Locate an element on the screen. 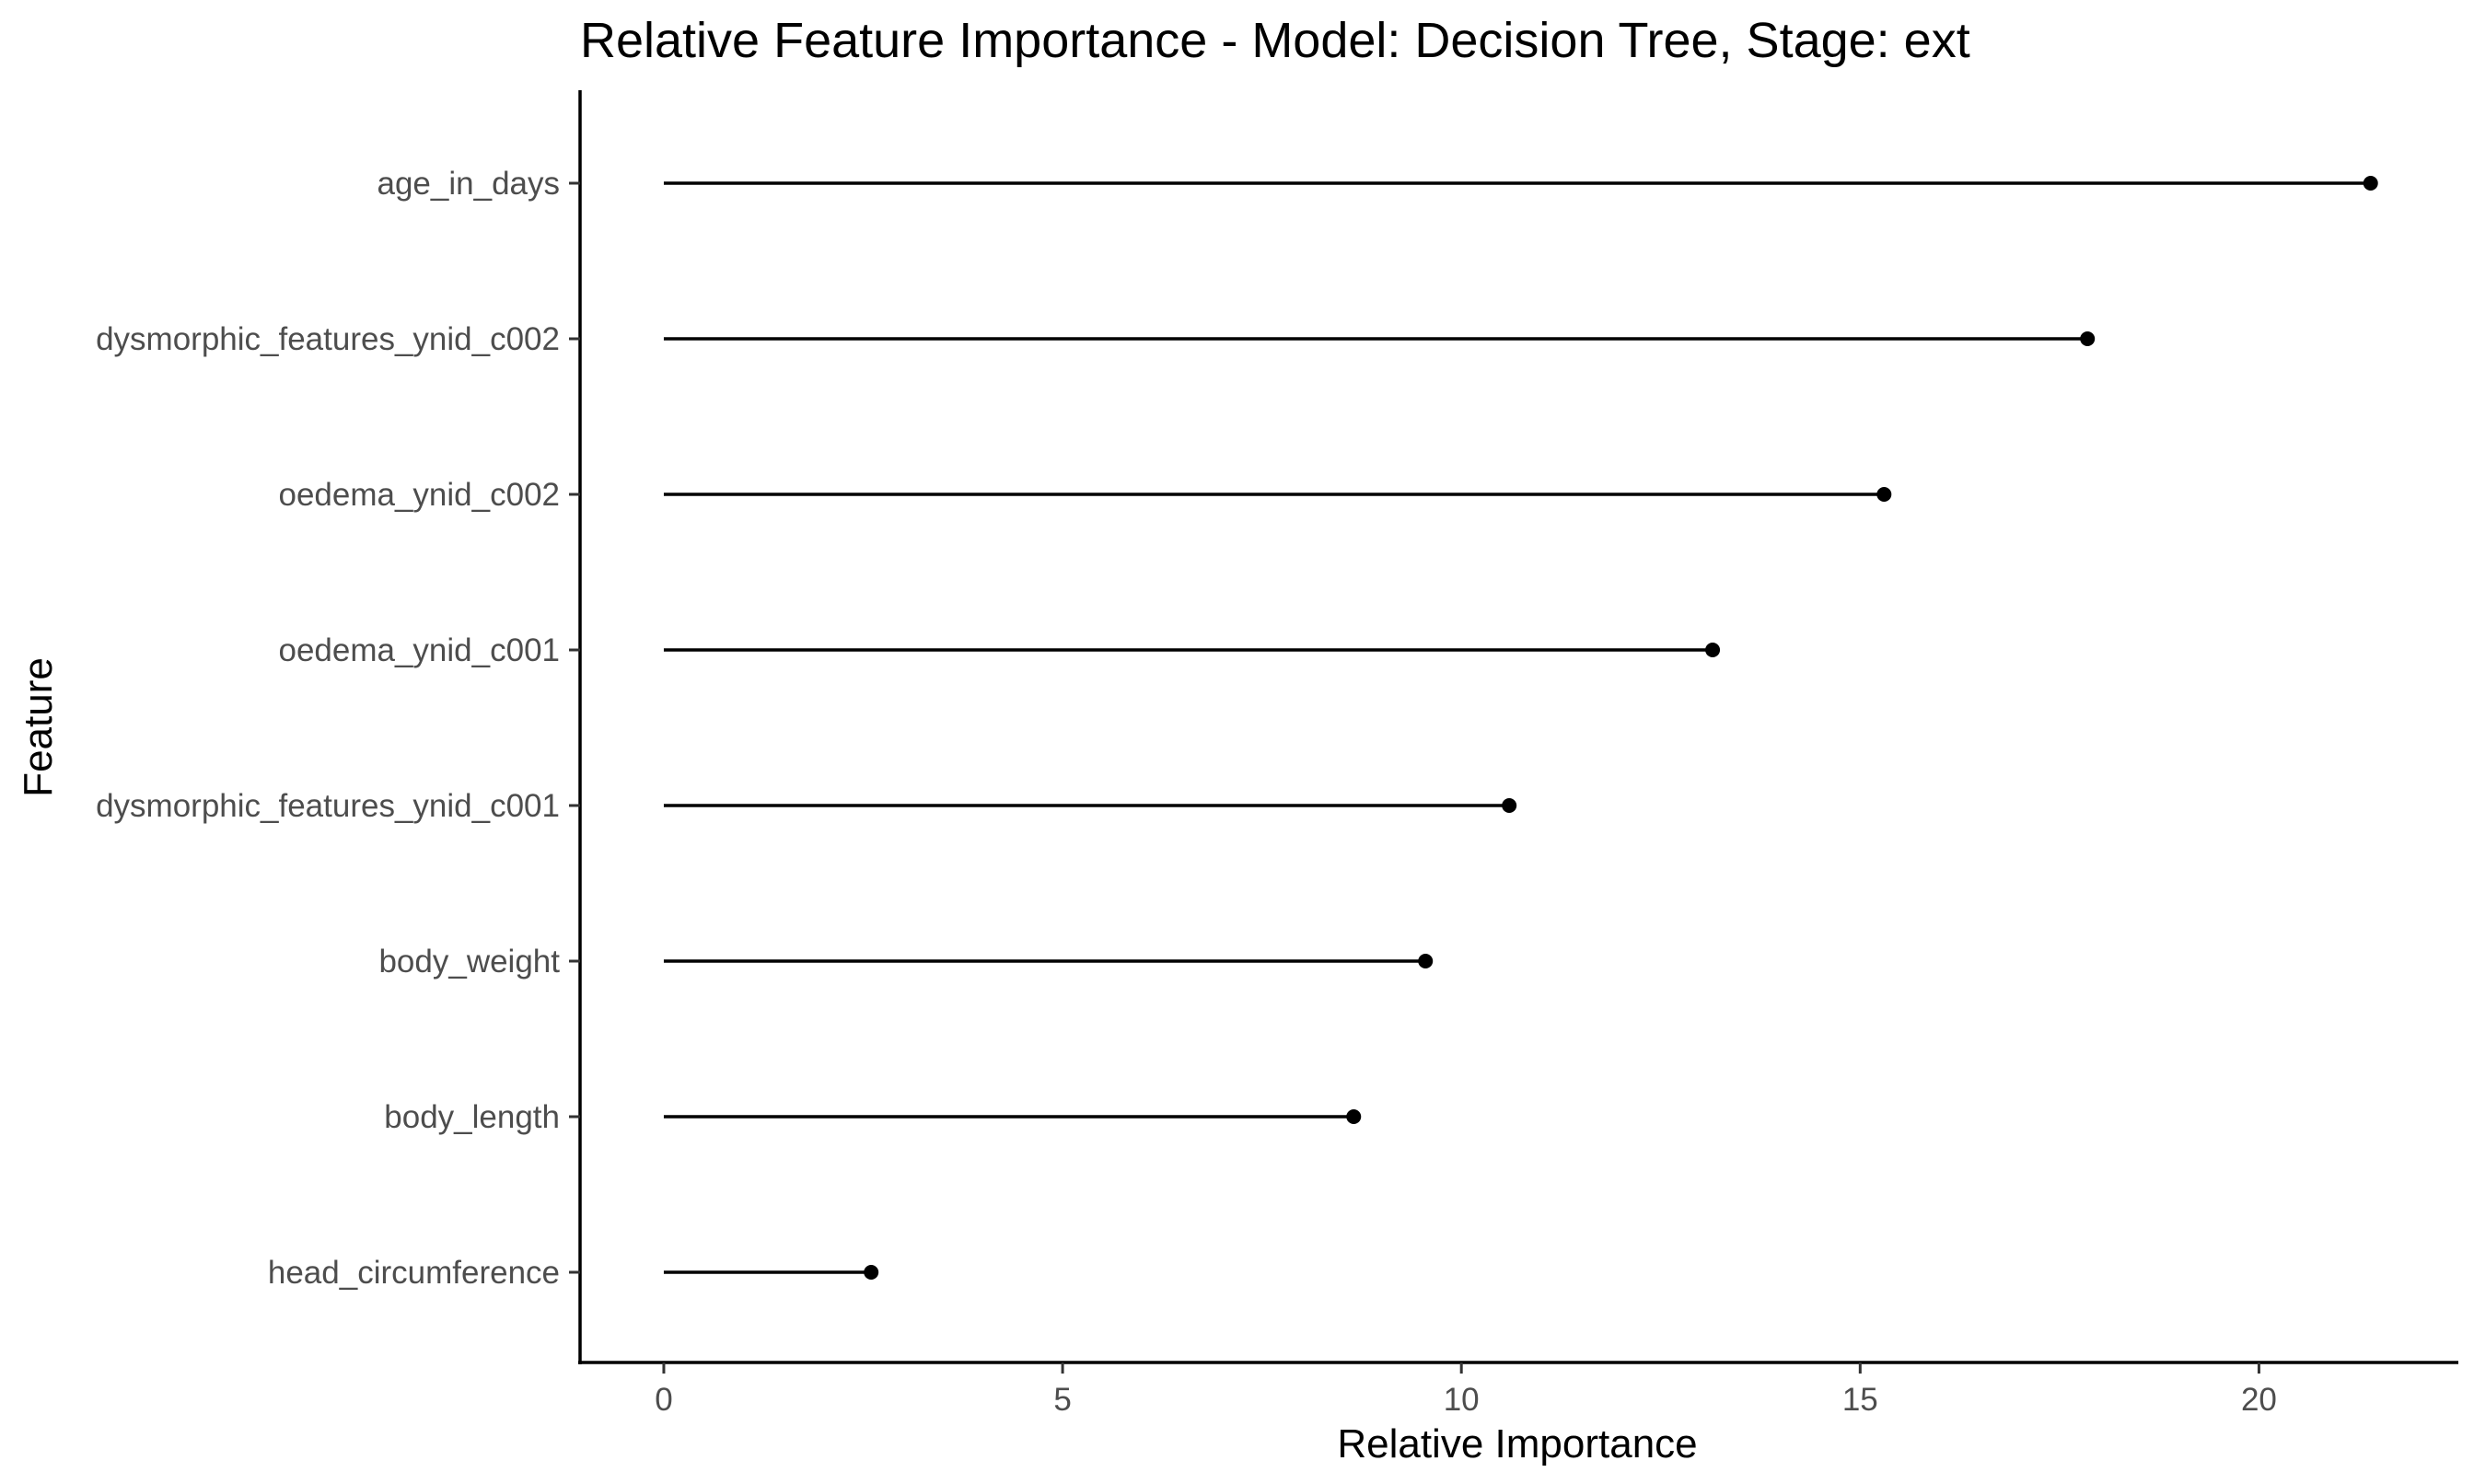 This screenshot has height=1484, width=2474. y-tick-label: dysmorphic_features_ynid_c002 is located at coordinates (328, 339).